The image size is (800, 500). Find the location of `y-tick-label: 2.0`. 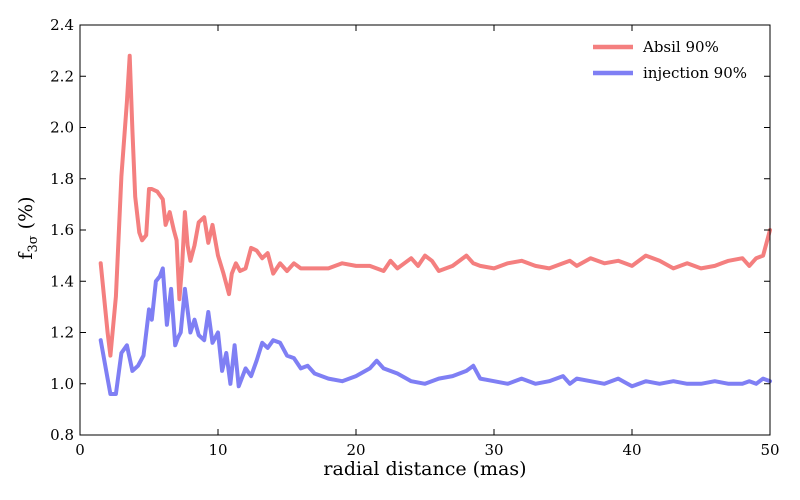

y-tick-label: 2.0 is located at coordinates (62, 128).